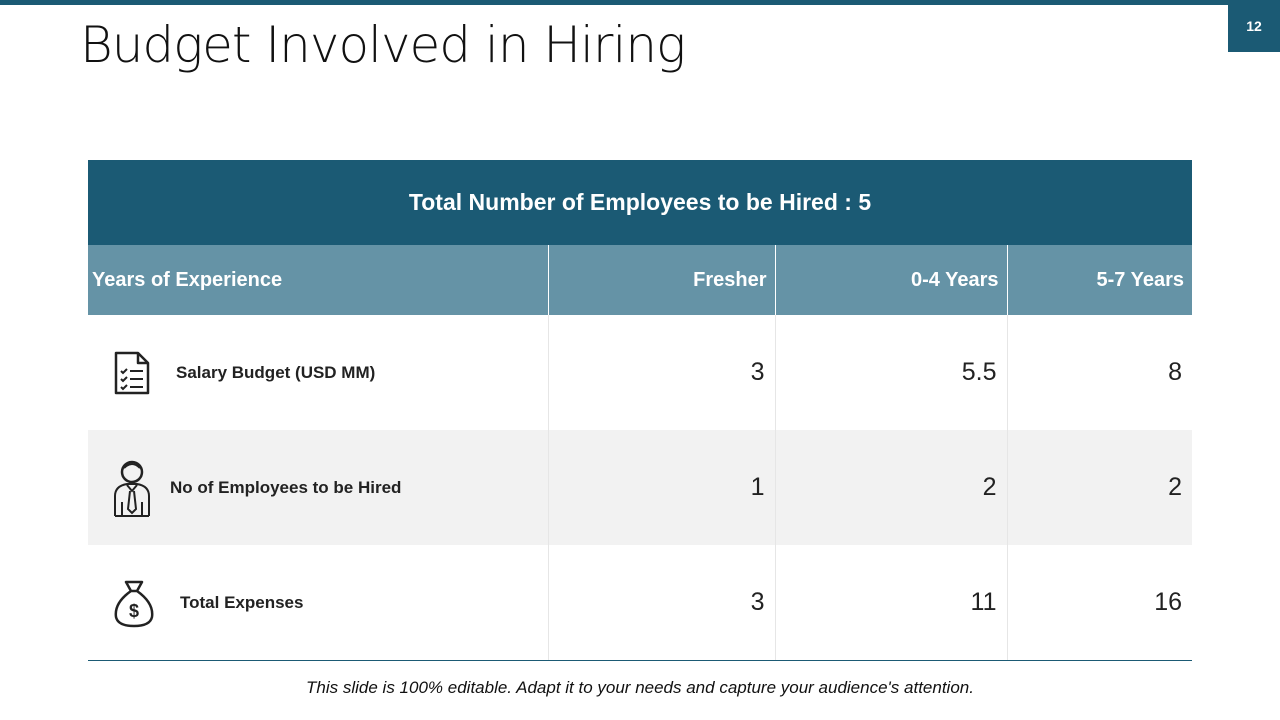 This screenshot has height=720, width=1280. What do you see at coordinates (661, 487) in the screenshot?
I see `cell: 1` at bounding box center [661, 487].